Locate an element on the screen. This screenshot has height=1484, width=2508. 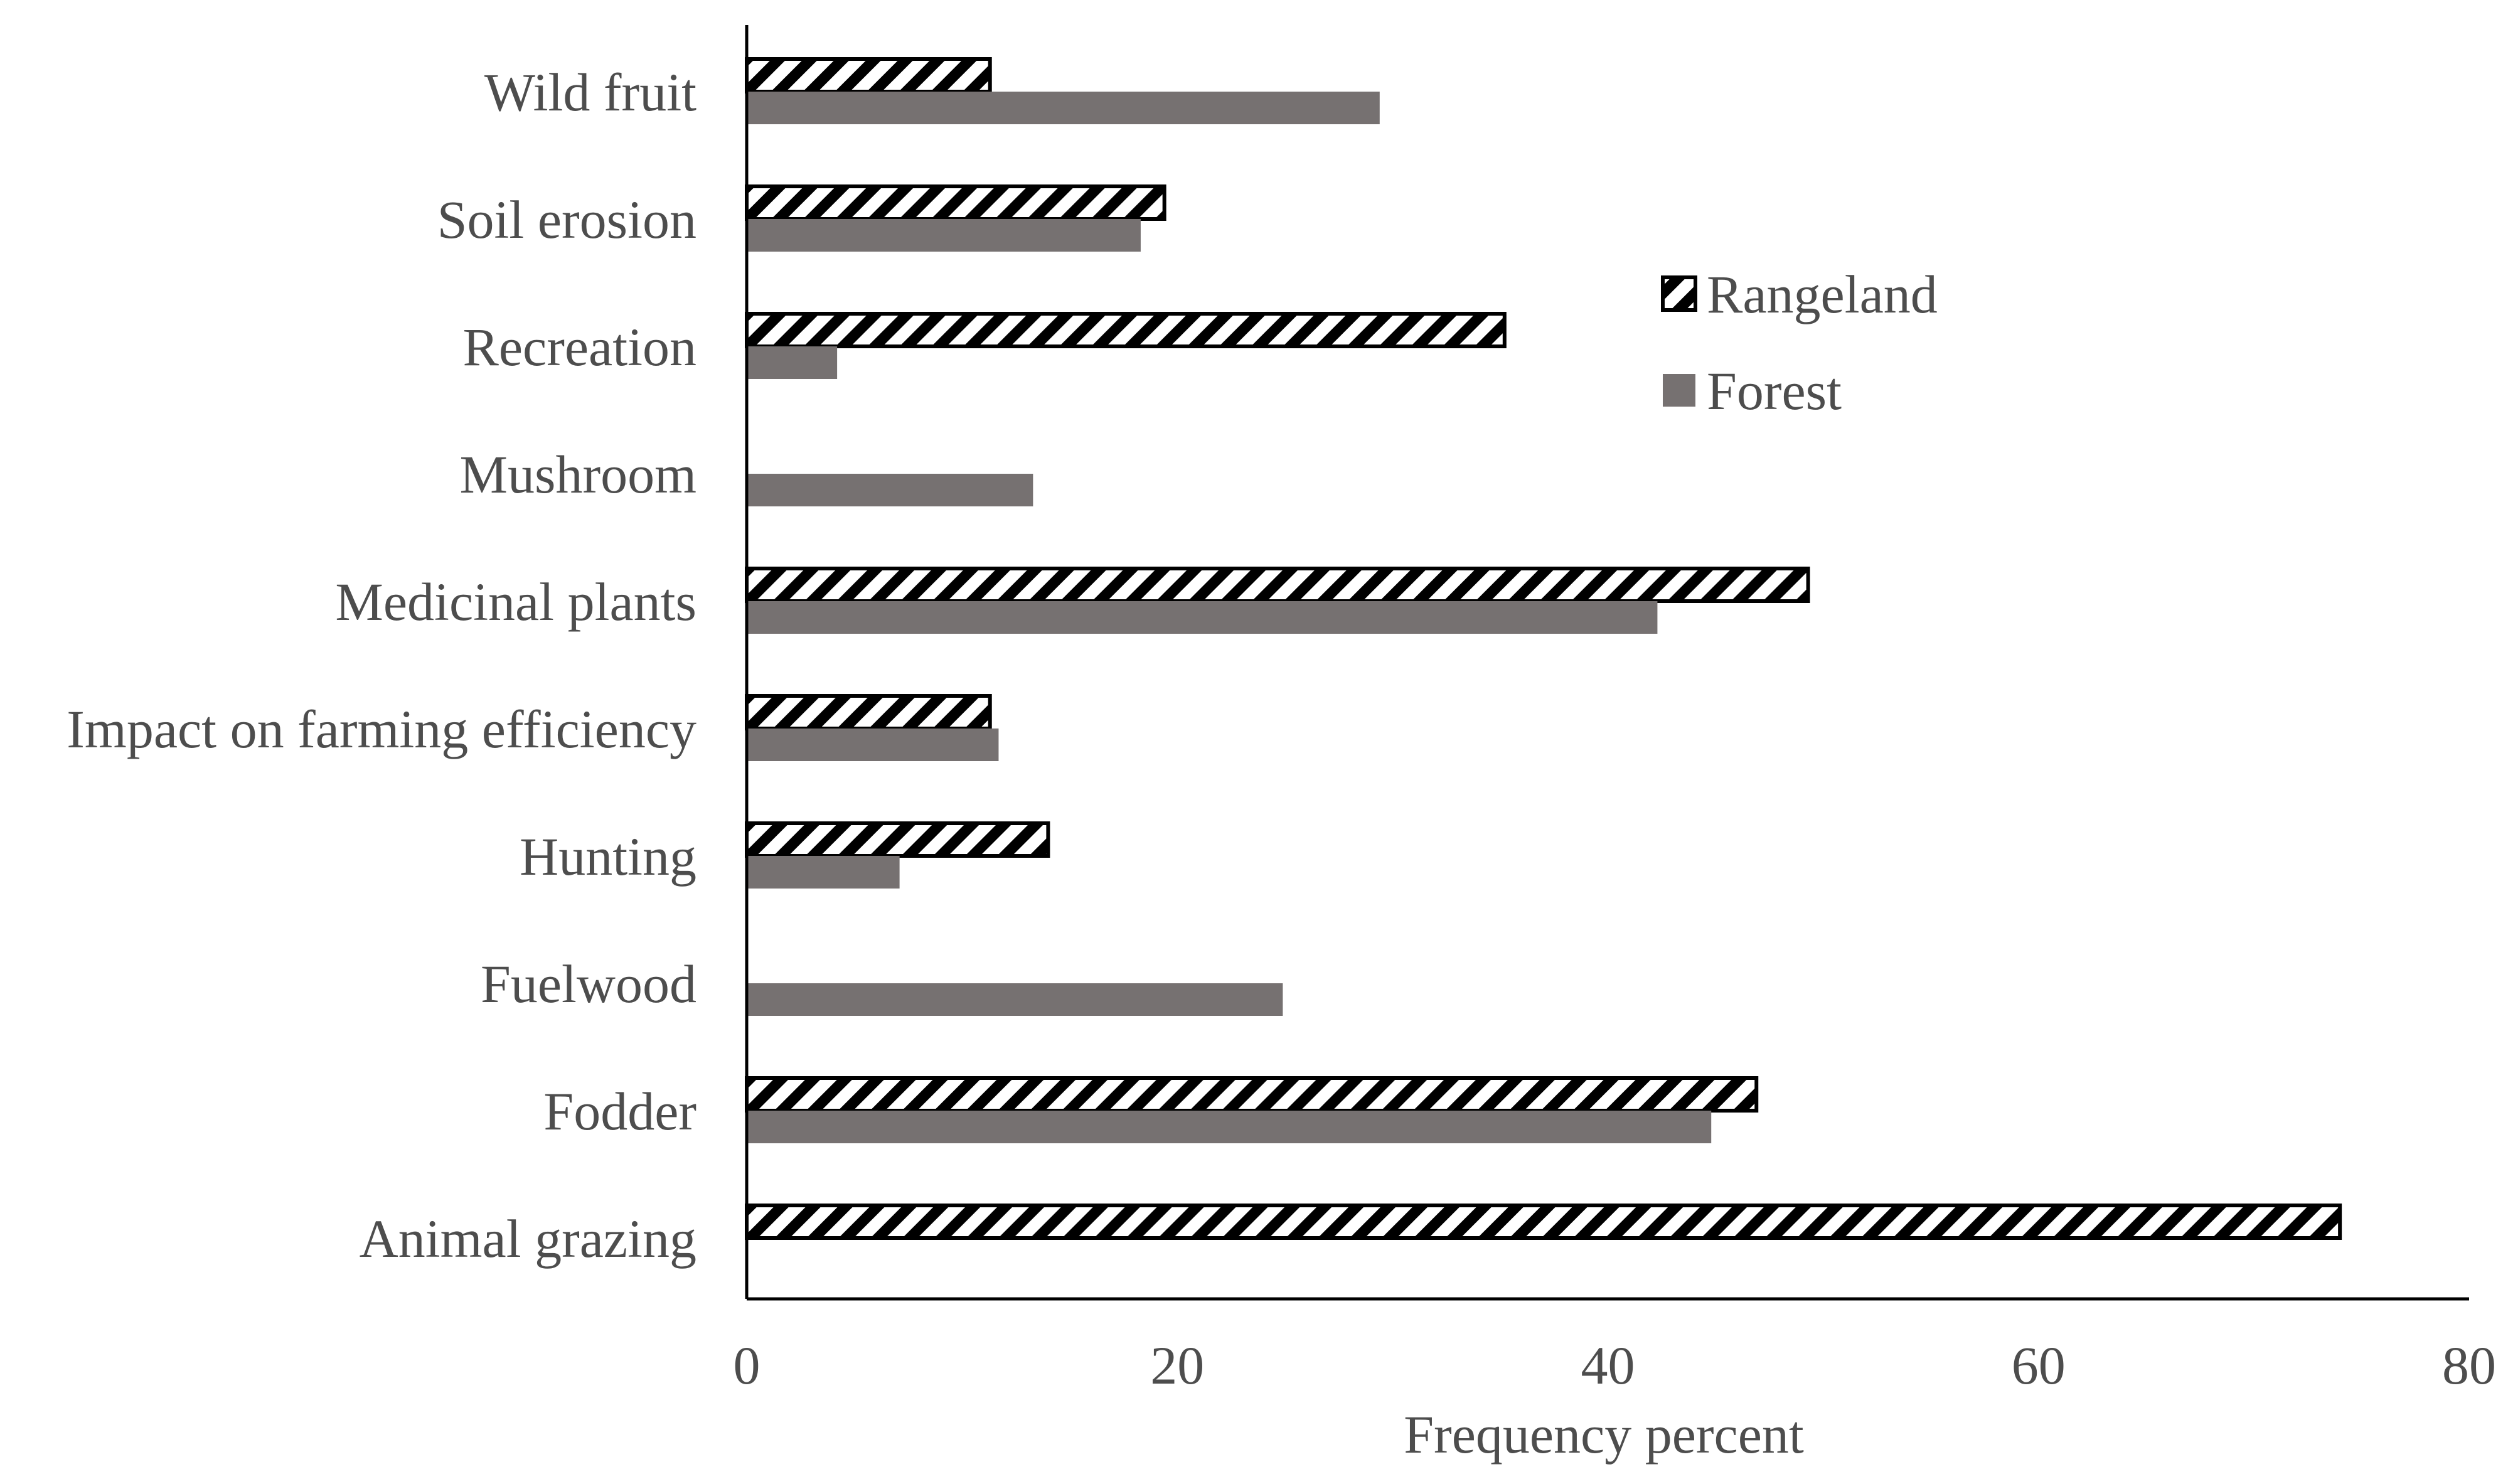
category-label-impact-on-farming-efficiency: Impact on farming efficiency is located at coordinates (381, 729).